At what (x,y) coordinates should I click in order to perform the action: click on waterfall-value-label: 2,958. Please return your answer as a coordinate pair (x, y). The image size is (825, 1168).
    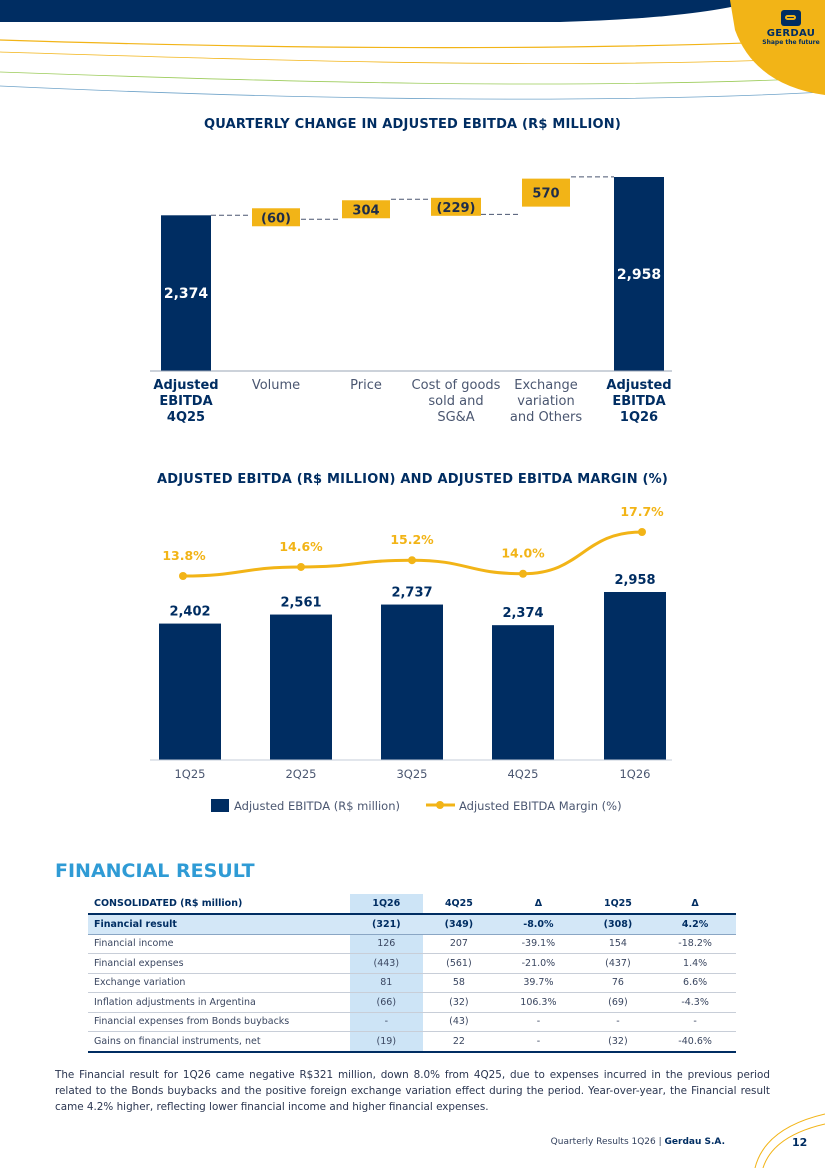
    Looking at the image, I should click on (639, 275).